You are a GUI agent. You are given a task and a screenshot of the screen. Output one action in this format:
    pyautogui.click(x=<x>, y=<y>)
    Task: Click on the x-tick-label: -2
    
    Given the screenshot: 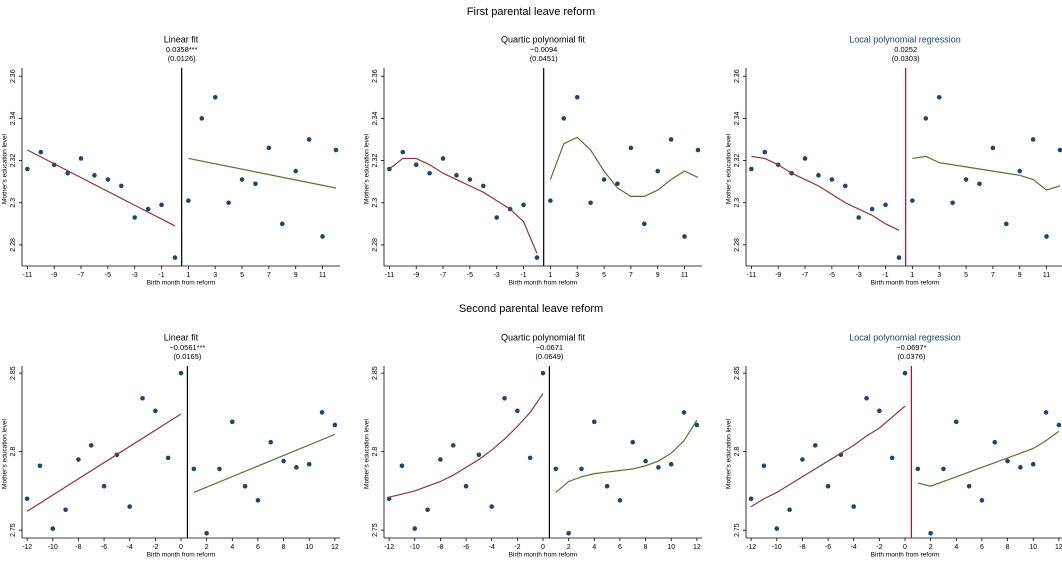 What is the action you would take?
    pyautogui.click(x=155, y=547)
    